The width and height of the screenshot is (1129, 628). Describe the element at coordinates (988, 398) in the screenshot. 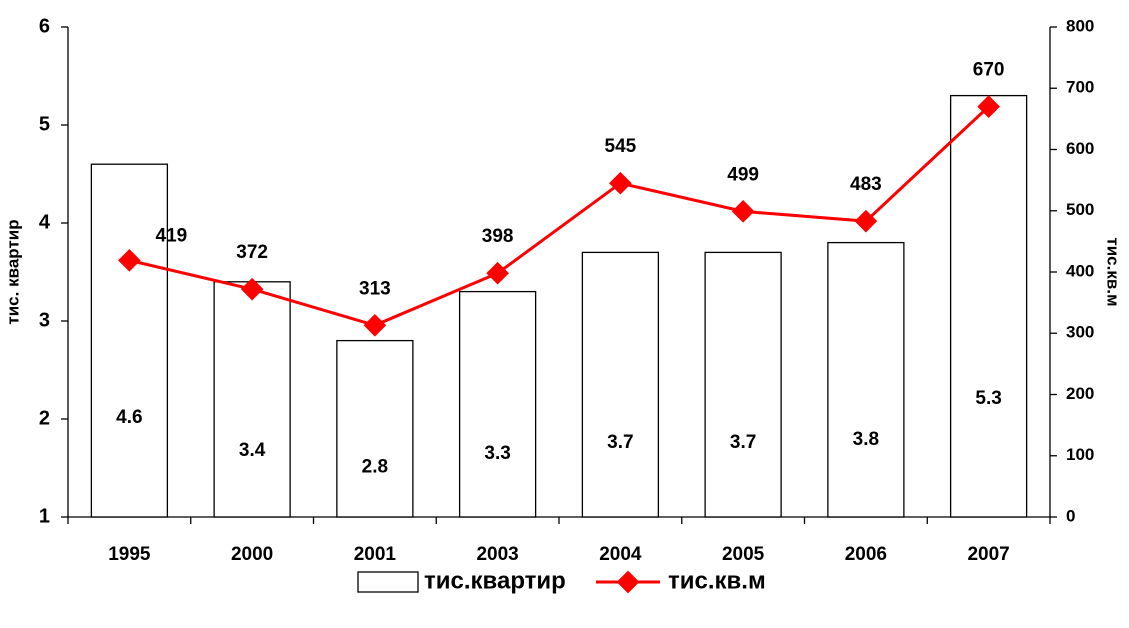

I see `bar-value-label: 5.3` at that location.